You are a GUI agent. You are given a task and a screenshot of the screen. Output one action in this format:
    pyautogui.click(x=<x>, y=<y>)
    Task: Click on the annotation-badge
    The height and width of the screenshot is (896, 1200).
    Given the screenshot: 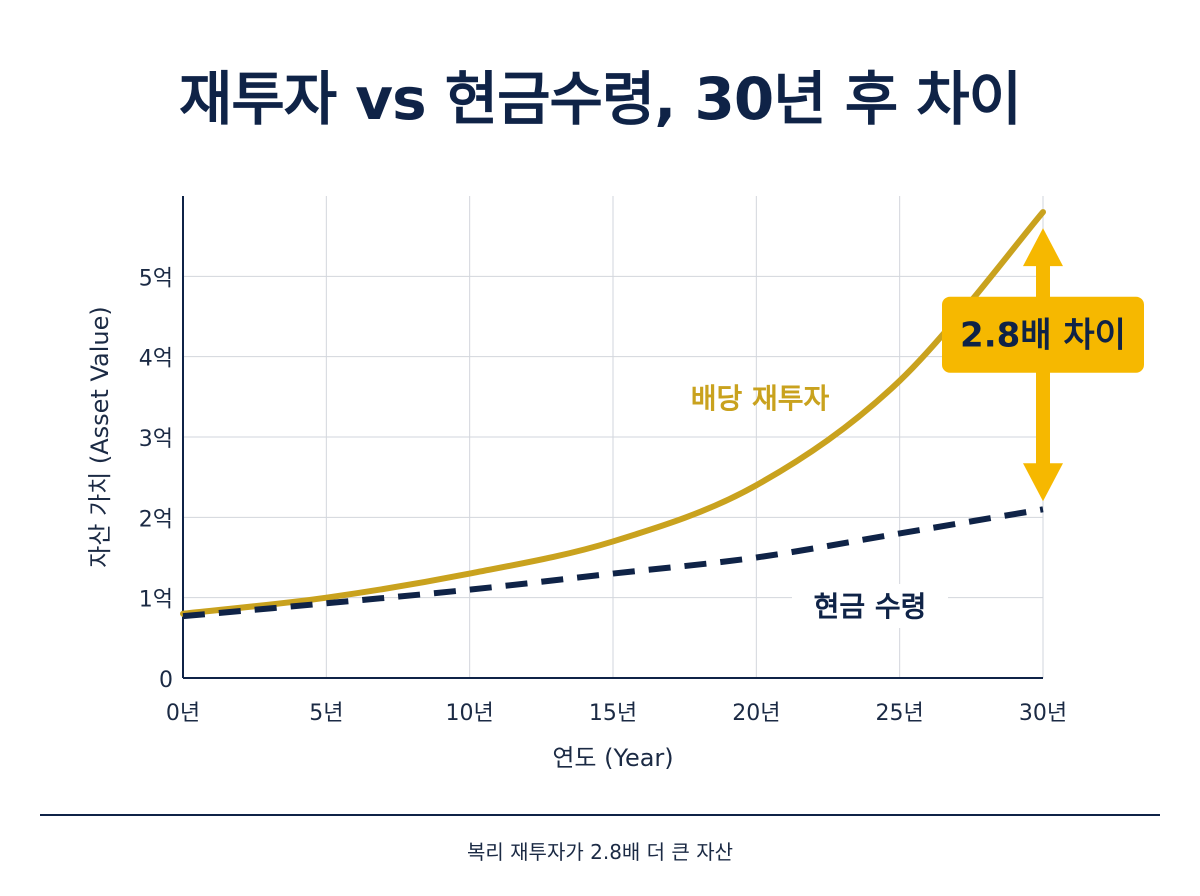 What is the action you would take?
    pyautogui.click(x=1043, y=334)
    